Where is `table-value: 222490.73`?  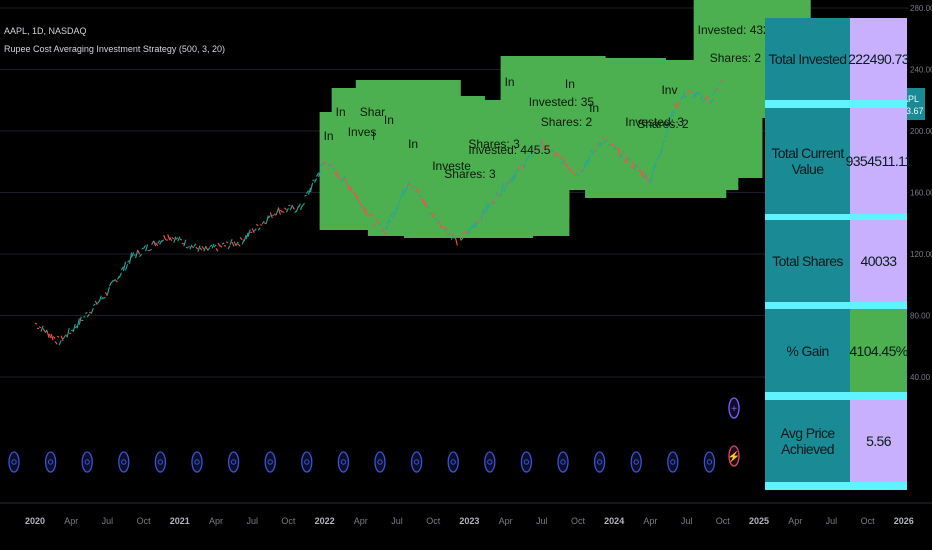
table-value: 222490.73 is located at coordinates (878, 59).